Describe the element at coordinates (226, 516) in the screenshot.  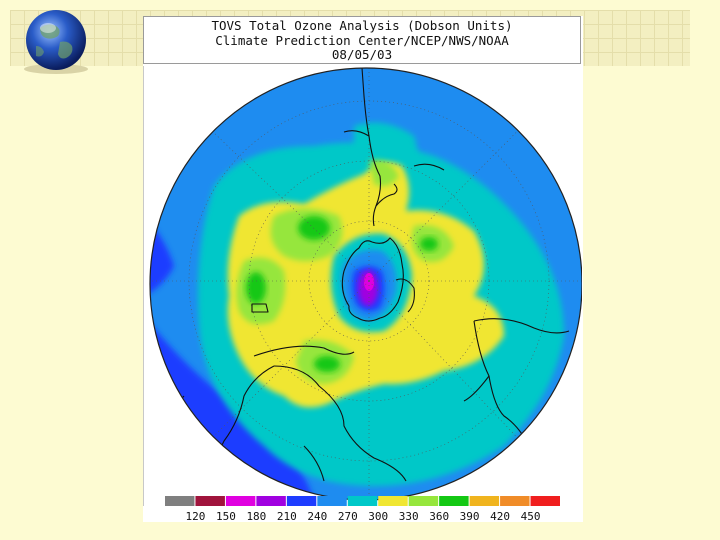
I see `legend-tick-label: 150` at that location.